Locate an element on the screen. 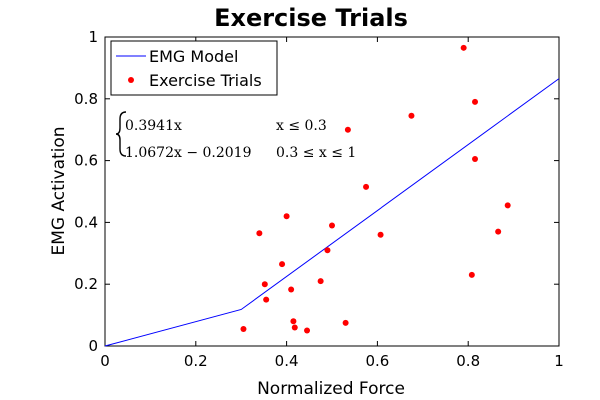 This screenshot has height=400, width=600. legend-box is located at coordinates (194, 68).